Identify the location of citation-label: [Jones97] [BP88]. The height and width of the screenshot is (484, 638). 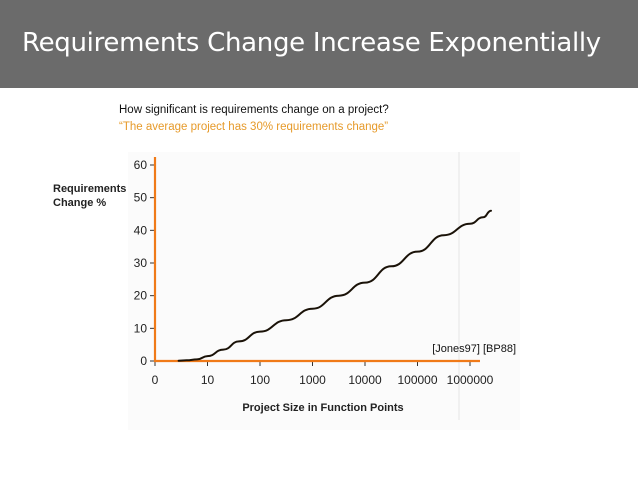
(474, 349).